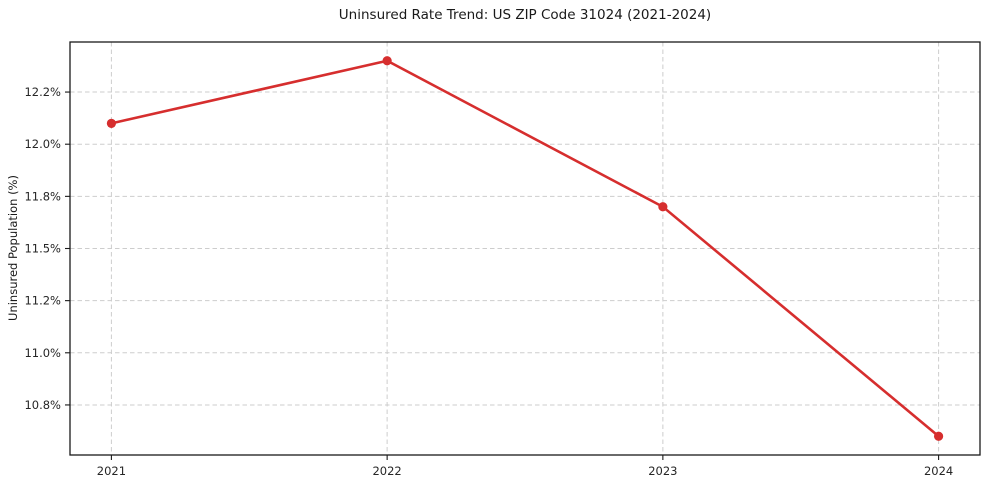 The image size is (989, 490). I want to click on x-tick-label: 2024, so click(938, 471).